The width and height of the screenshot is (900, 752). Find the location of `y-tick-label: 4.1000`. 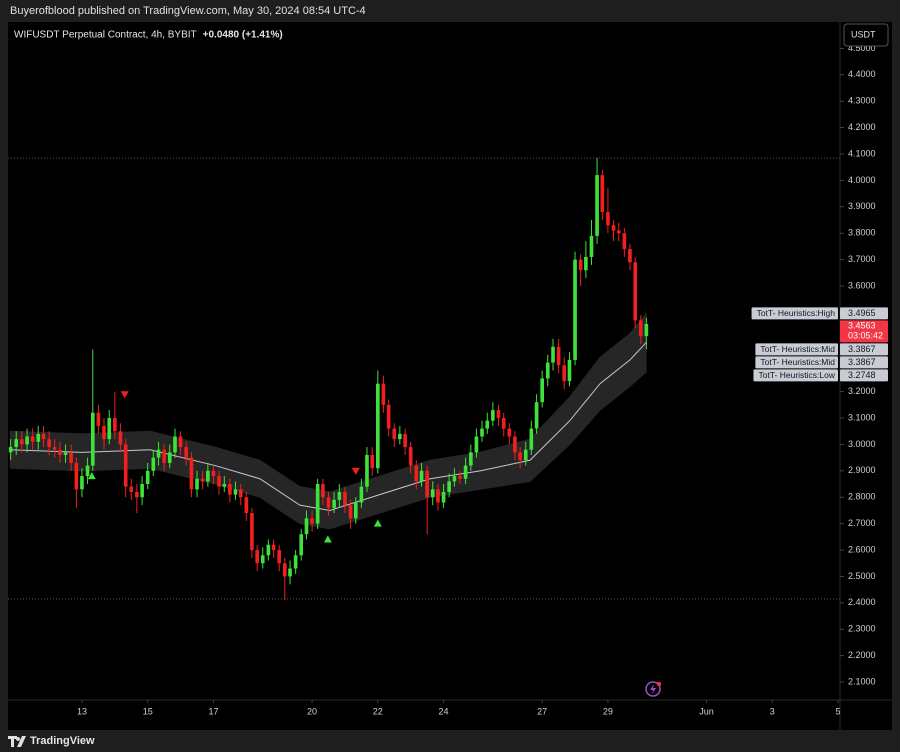

y-tick-label: 4.1000 is located at coordinates (862, 153).